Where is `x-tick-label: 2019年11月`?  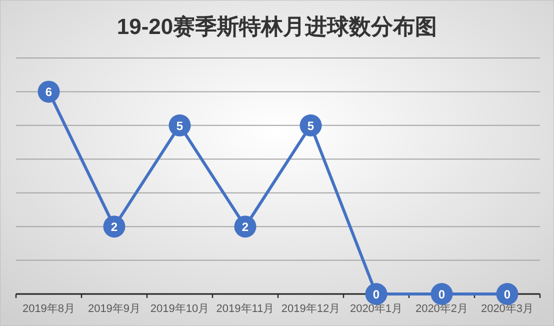 x-tick-label: 2019年11月 is located at coordinates (245, 309).